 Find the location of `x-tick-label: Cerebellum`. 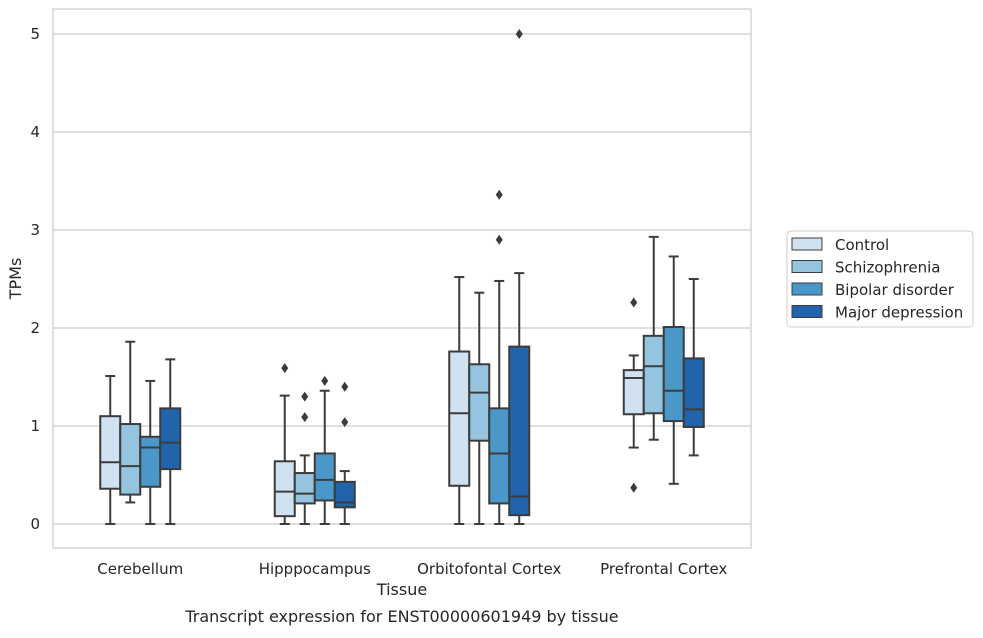

x-tick-label: Cerebellum is located at coordinates (140, 569).